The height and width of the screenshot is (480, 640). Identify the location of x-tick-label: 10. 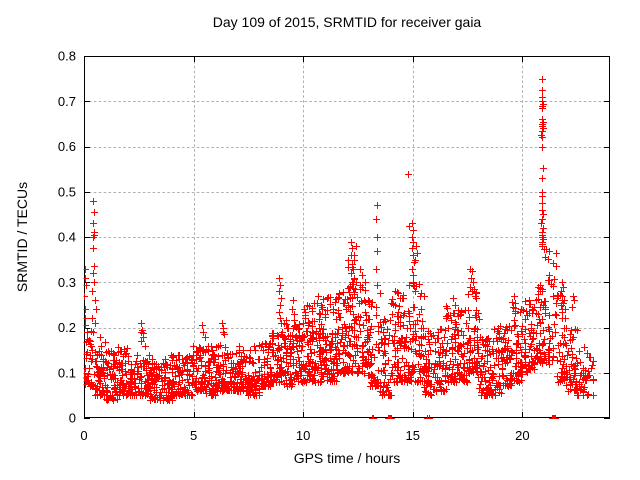
(303, 435).